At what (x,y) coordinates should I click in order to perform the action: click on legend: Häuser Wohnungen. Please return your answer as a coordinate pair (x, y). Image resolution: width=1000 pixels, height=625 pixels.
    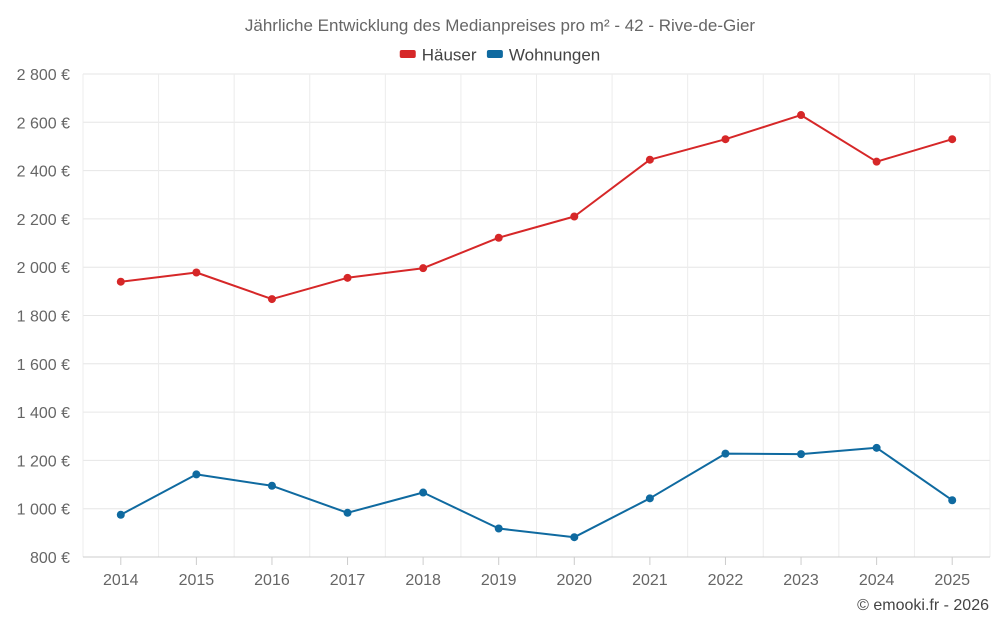
    Looking at the image, I should click on (499, 54).